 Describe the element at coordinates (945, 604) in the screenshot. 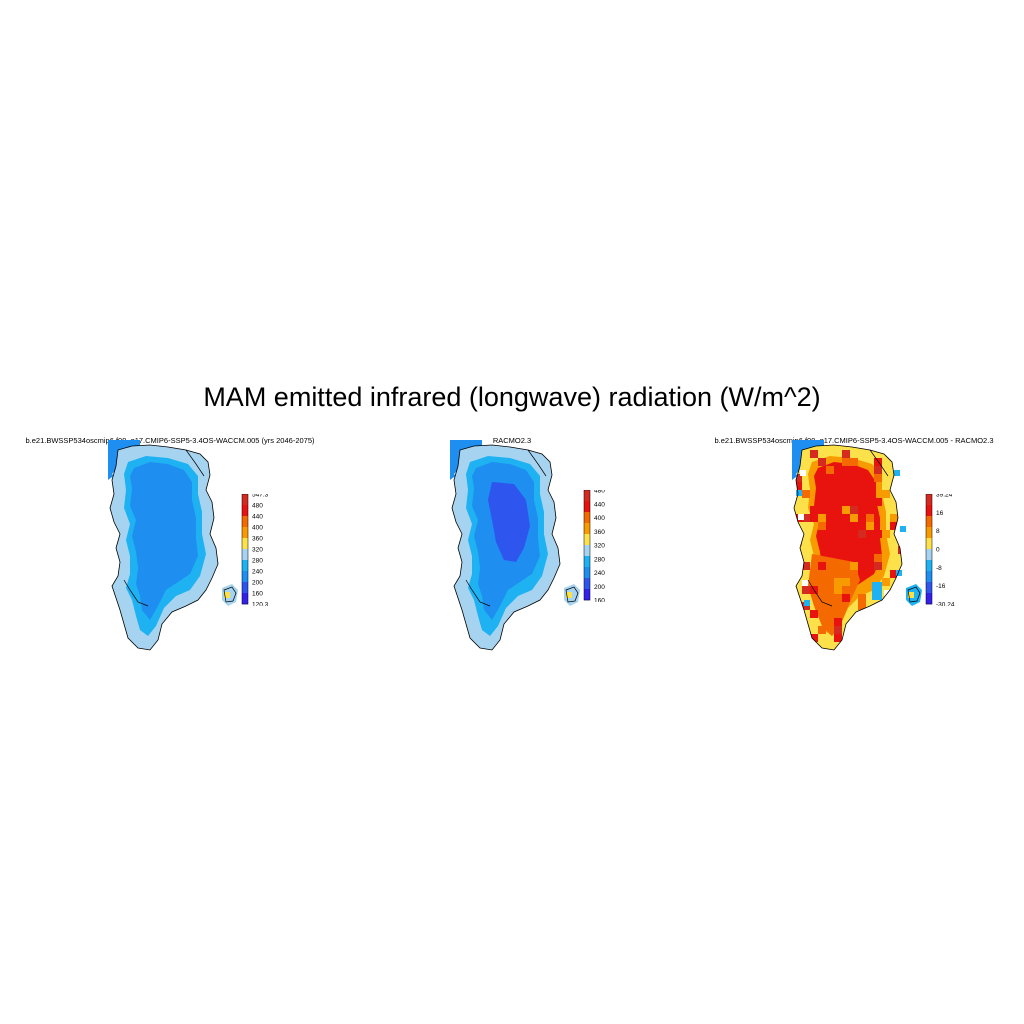

I see `colorbar-label: -30.24` at that location.